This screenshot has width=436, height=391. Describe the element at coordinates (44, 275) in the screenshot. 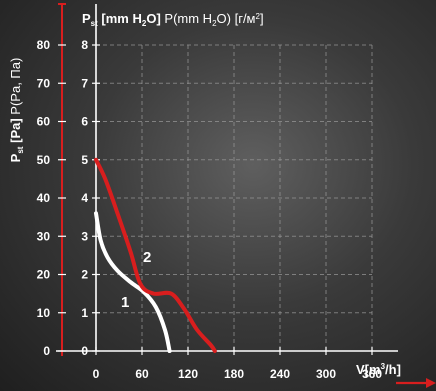

I see `y-left-tick-label: 20` at that location.